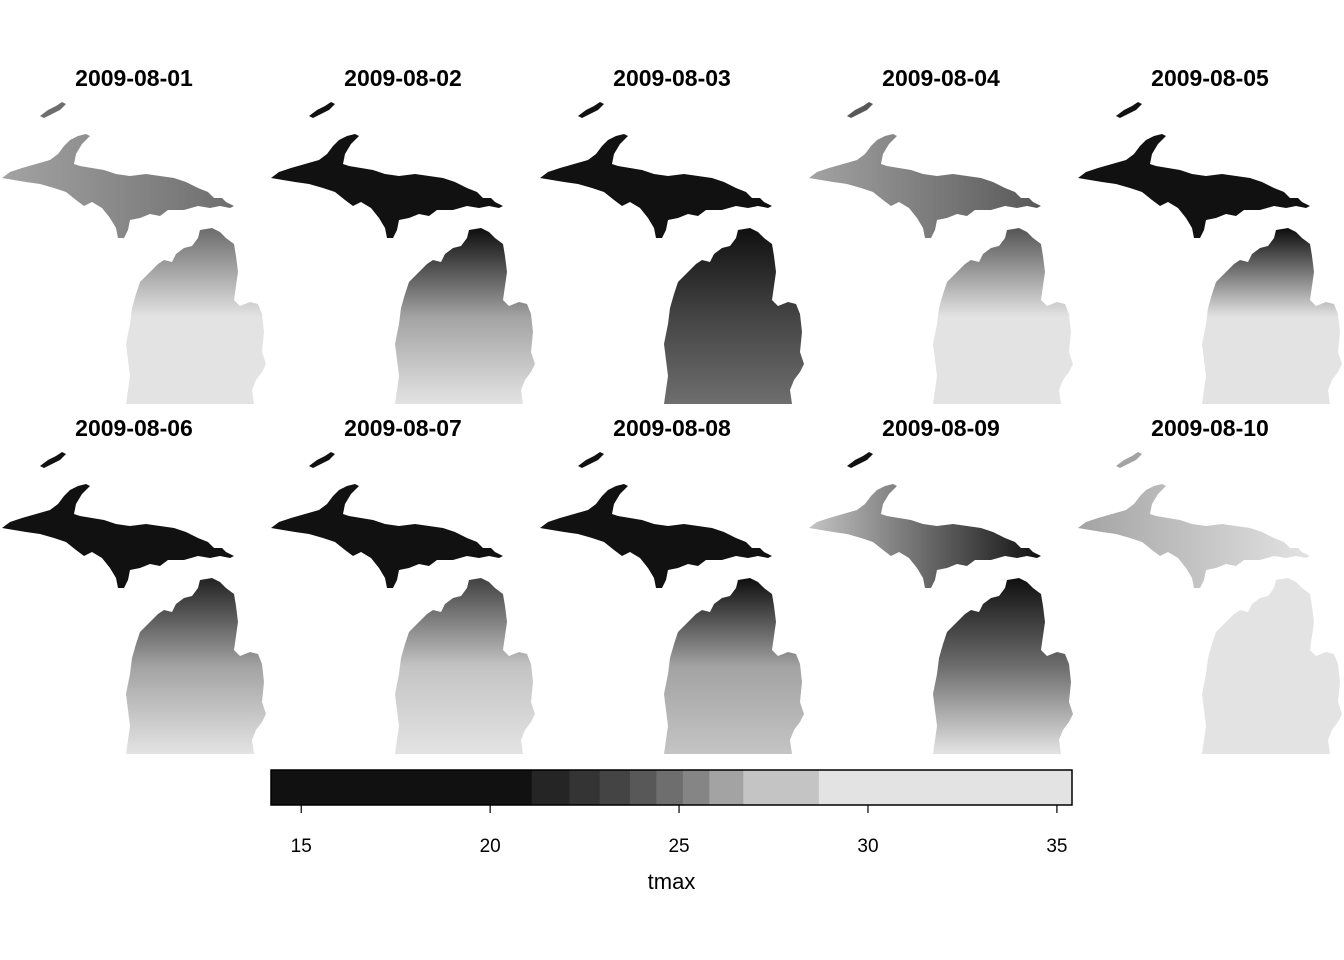  I want to click on map-panel: 2009-08-06, so click(134, 584).